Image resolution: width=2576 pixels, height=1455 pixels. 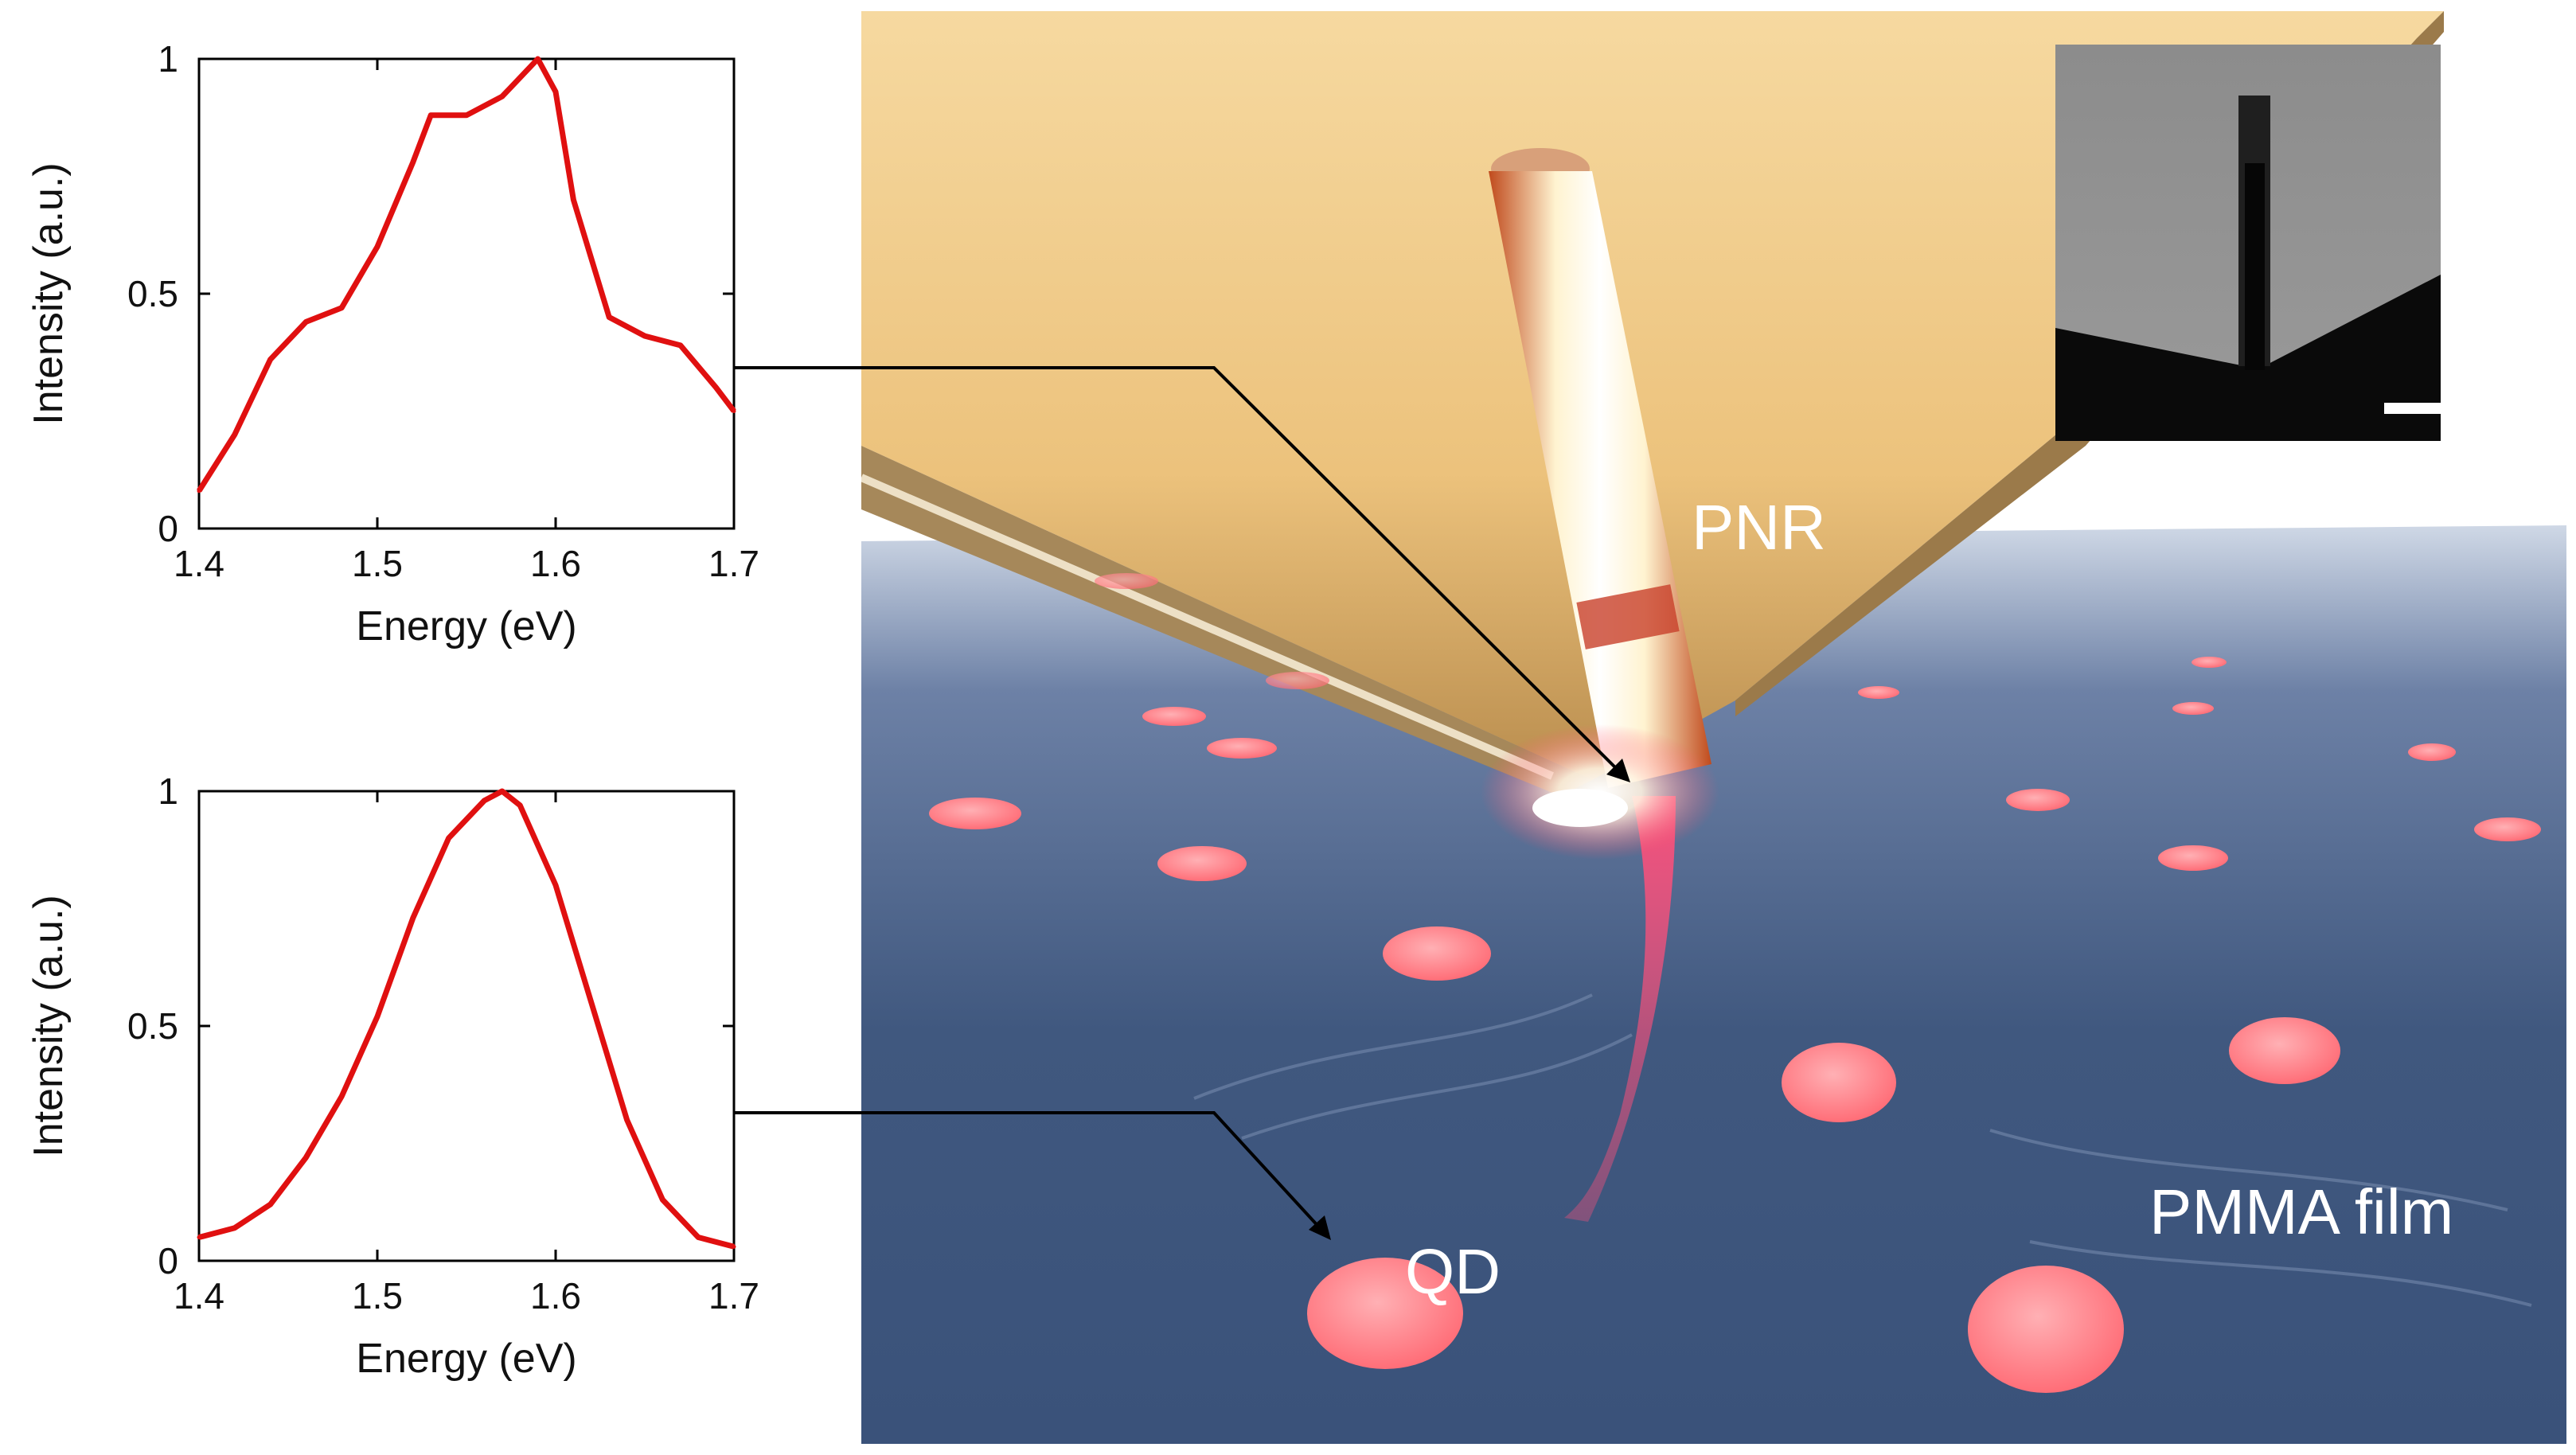 What do you see at coordinates (1862, 1150) in the screenshot?
I see `film-texture` at bounding box center [1862, 1150].